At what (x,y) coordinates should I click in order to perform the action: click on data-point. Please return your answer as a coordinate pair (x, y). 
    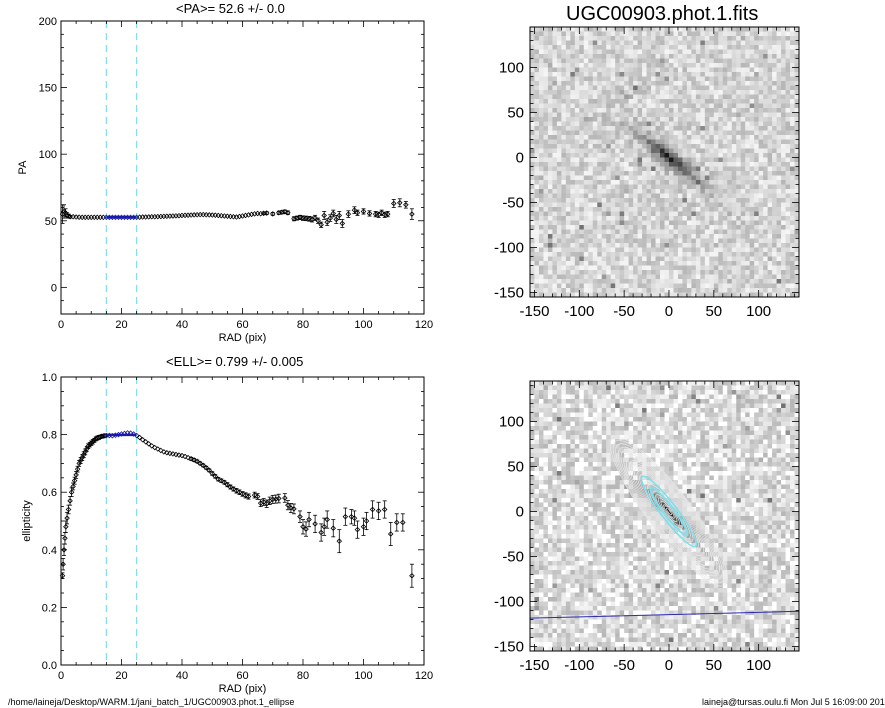
    Looking at the image, I should click on (68, 509).